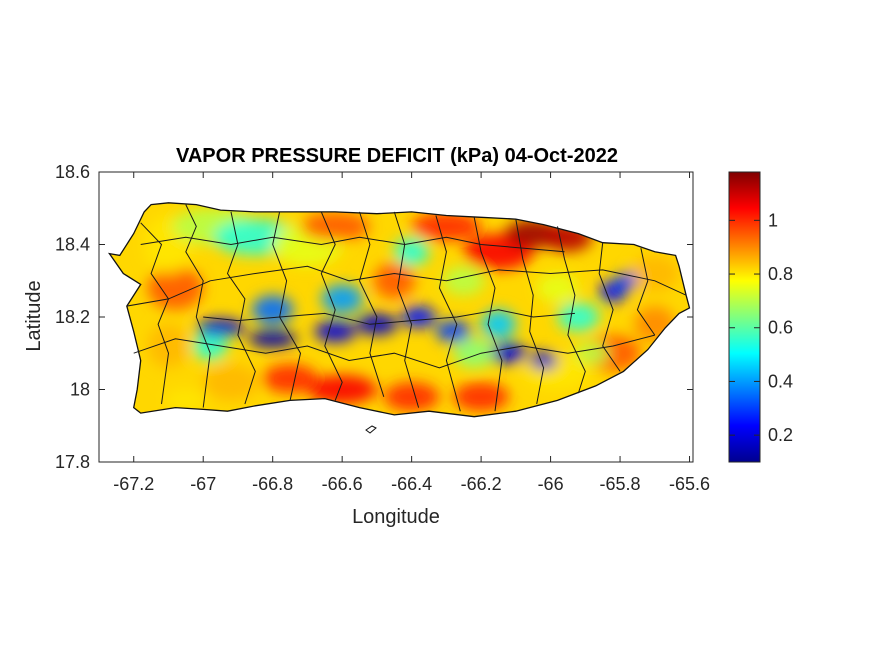  What do you see at coordinates (272, 484) in the screenshot?
I see `x-tick-label-2: -66.8` at bounding box center [272, 484].